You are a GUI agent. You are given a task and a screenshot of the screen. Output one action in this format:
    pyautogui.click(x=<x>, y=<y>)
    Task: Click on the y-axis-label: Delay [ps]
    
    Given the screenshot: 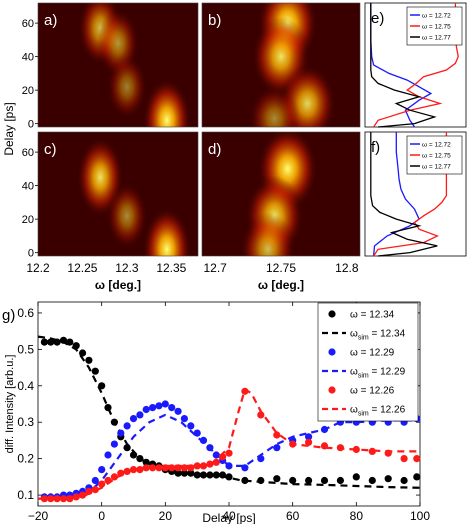 What is the action you would take?
    pyautogui.click(x=9, y=128)
    